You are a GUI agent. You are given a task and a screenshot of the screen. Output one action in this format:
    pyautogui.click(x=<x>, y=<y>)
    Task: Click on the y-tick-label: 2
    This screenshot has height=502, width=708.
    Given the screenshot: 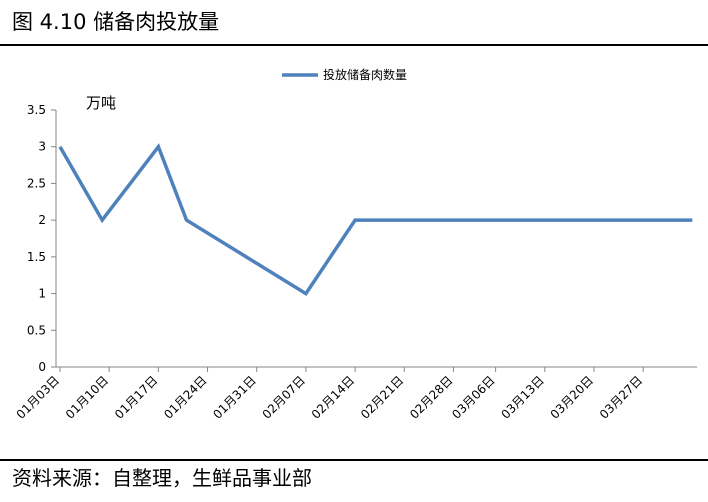 What is the action you would take?
    pyautogui.click(x=42, y=220)
    